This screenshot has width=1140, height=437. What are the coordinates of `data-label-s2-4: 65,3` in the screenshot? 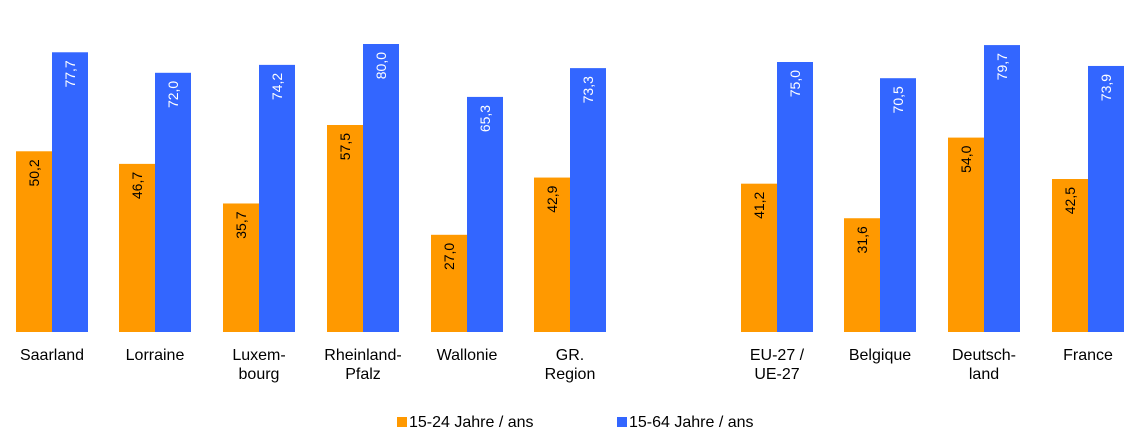 It's located at (485, 118).